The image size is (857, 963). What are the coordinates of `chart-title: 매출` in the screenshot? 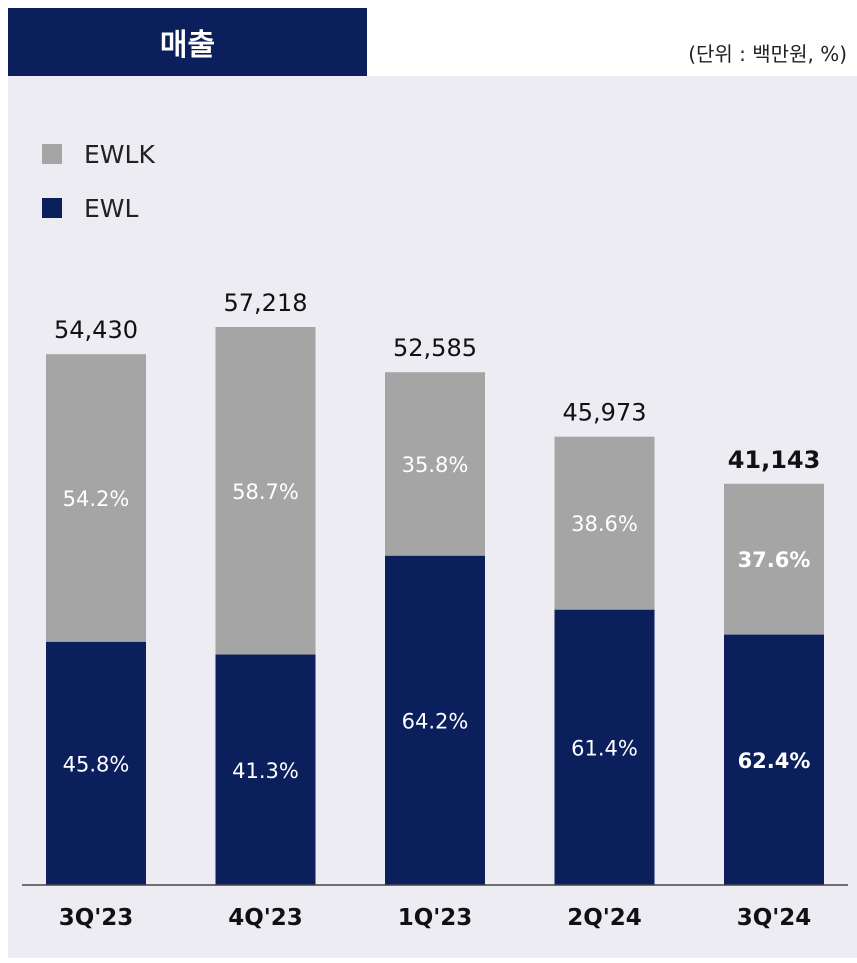 It's located at (187, 45).